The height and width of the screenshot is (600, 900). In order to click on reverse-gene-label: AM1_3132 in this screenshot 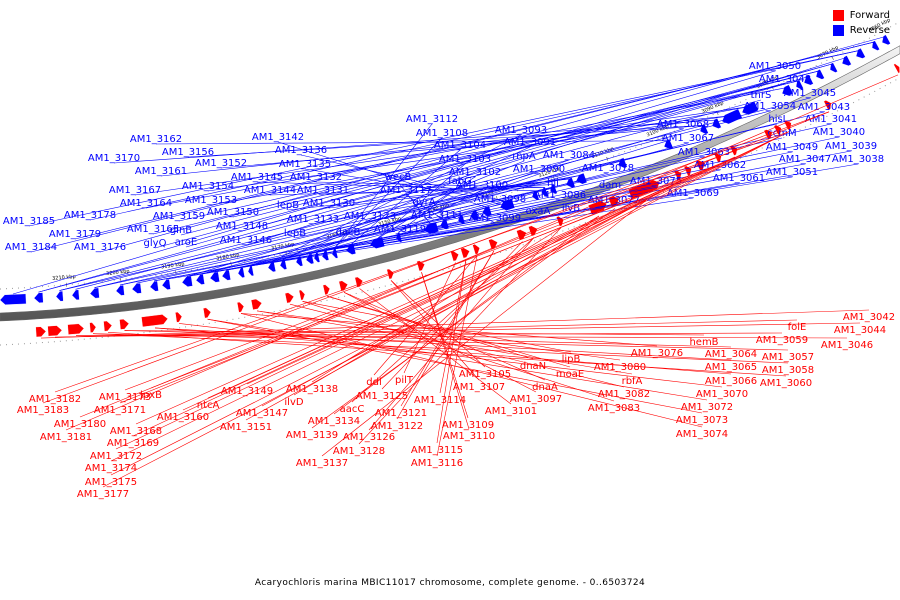, I will do `click(316, 177)`.